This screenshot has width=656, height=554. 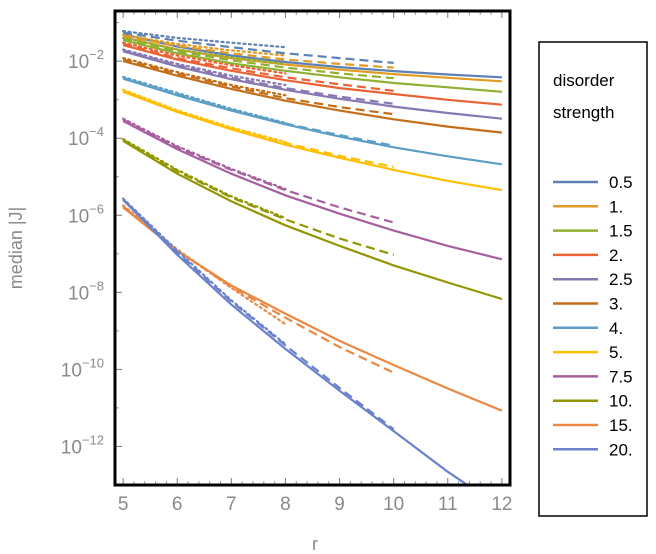 I want to click on series-7-dotted-line, so click(x=204, y=115).